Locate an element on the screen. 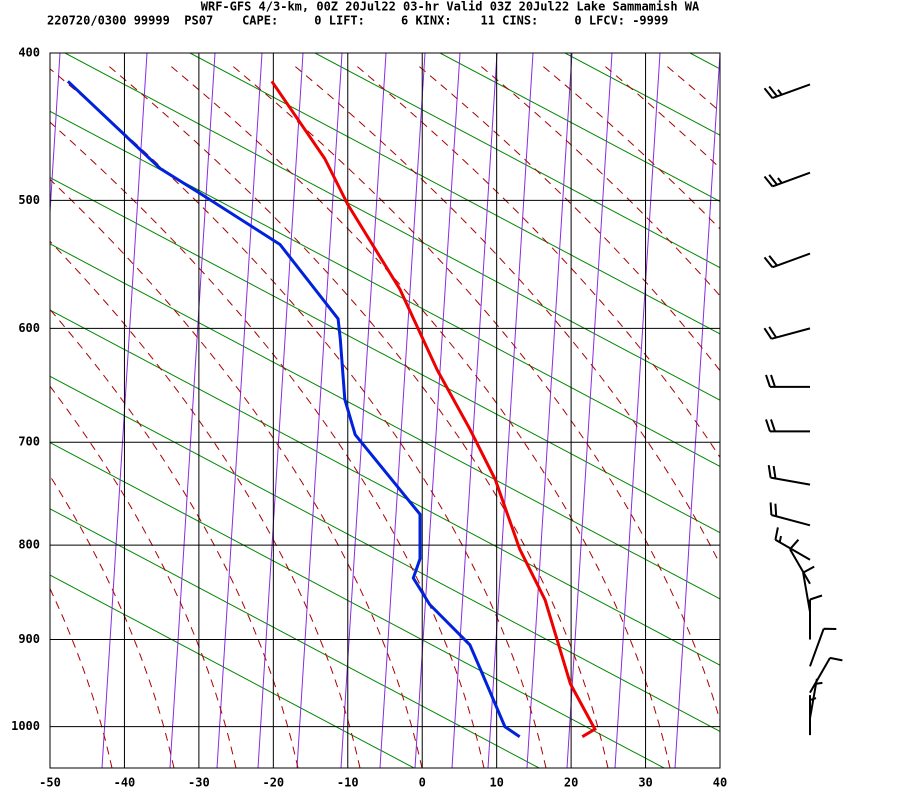  y-tick-label: 1000 is located at coordinates (25, 726).